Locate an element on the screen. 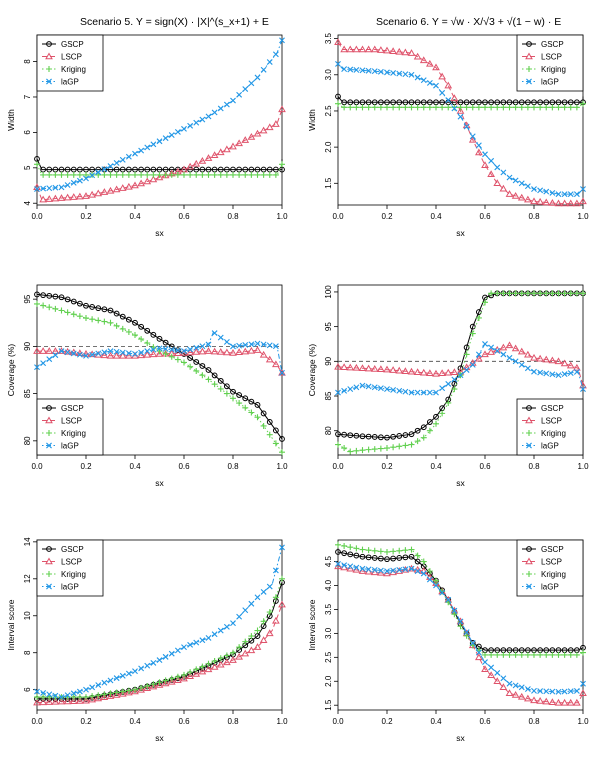 This screenshot has height=760, width=608. x-tick-label: 0.2 is located at coordinates (387, 466).